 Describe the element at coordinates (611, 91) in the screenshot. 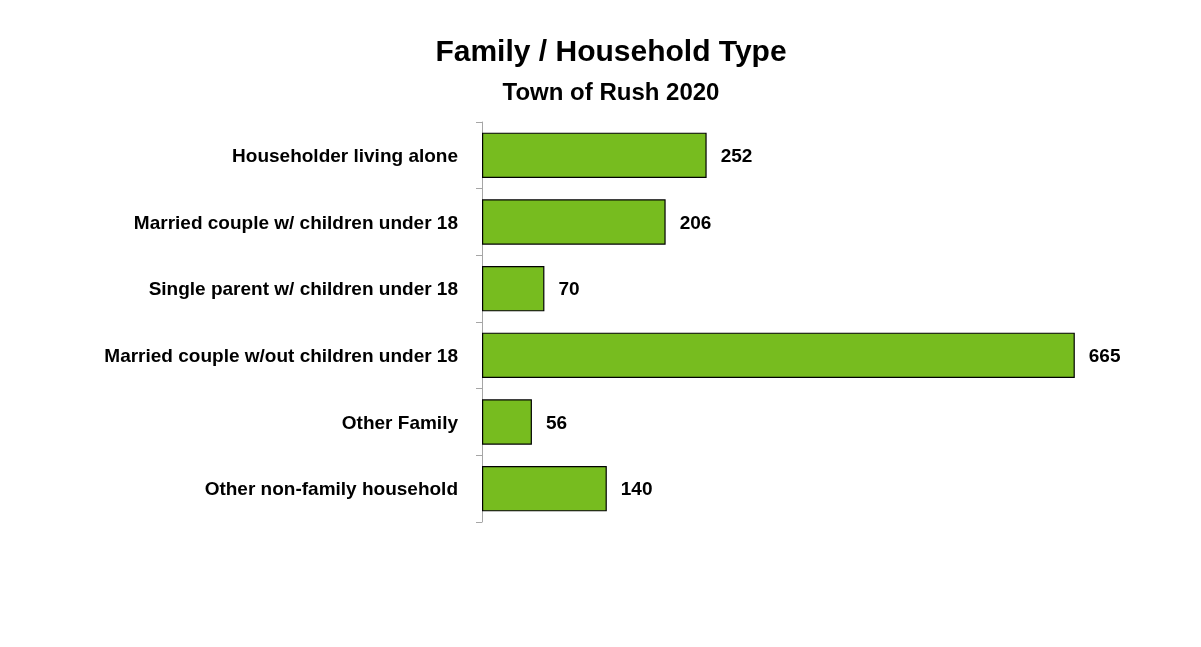

I see `chart-subtitle: Town of Rush 2020` at that location.